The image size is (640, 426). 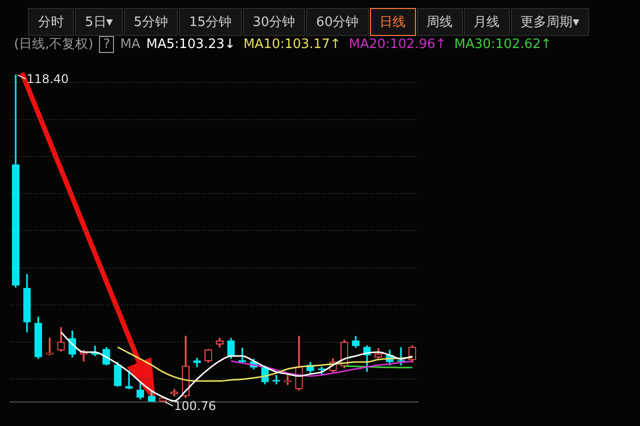 What do you see at coordinates (130, 44) in the screenshot?
I see `text: MA` at bounding box center [130, 44].